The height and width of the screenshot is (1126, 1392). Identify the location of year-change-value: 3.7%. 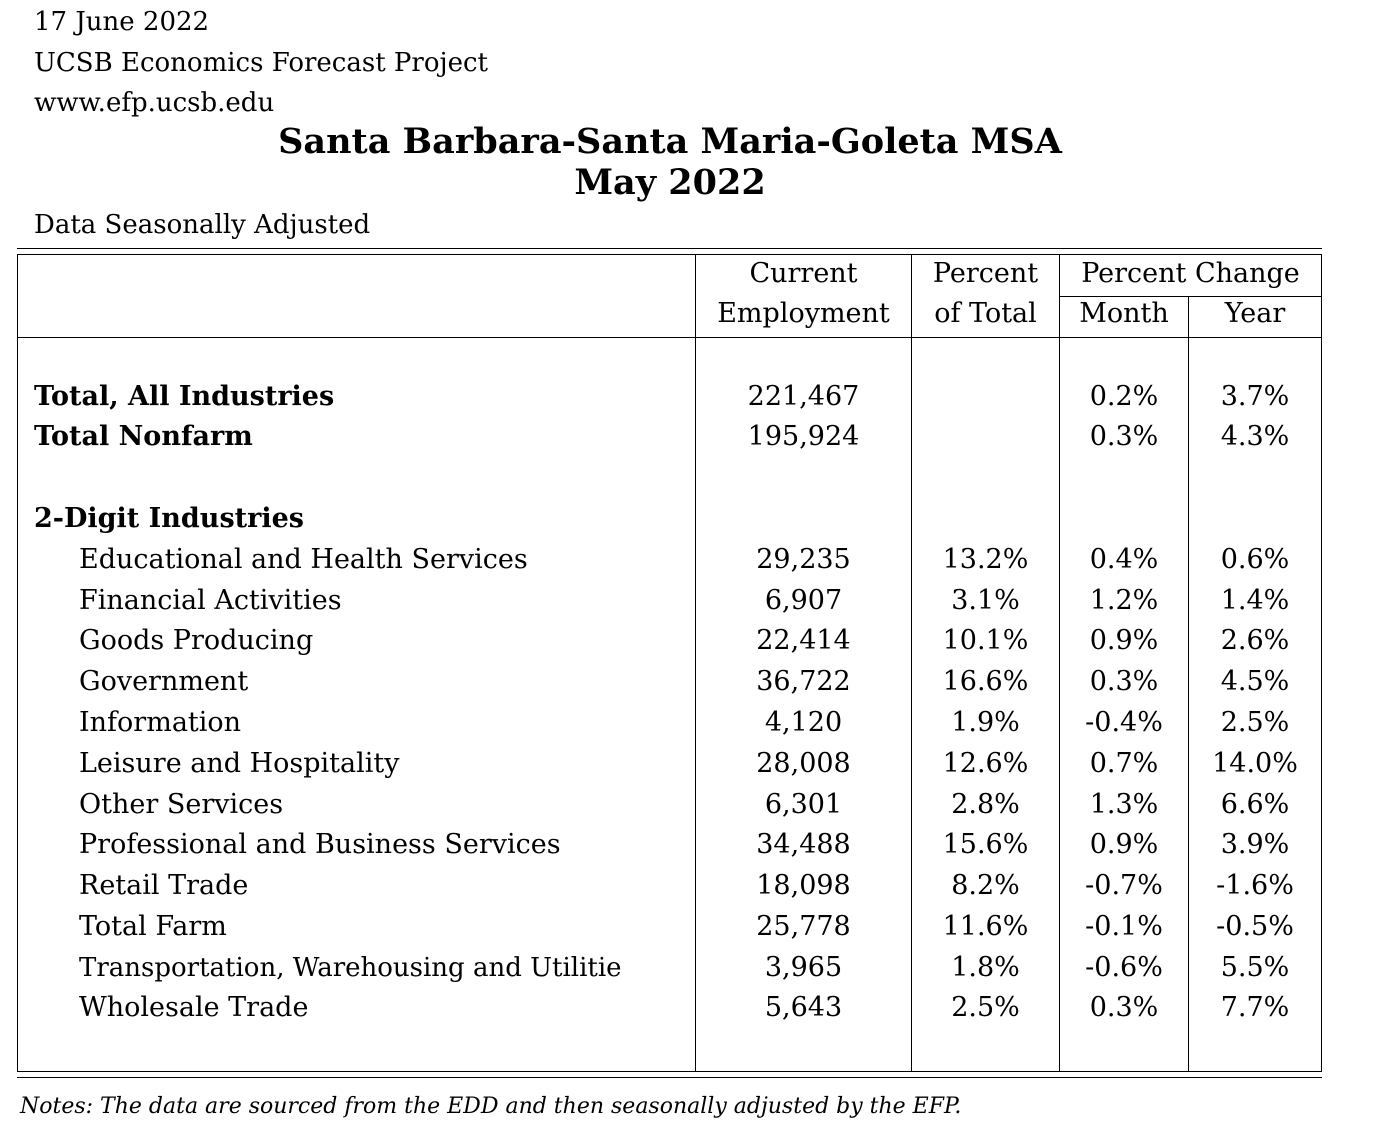
(1255, 396).